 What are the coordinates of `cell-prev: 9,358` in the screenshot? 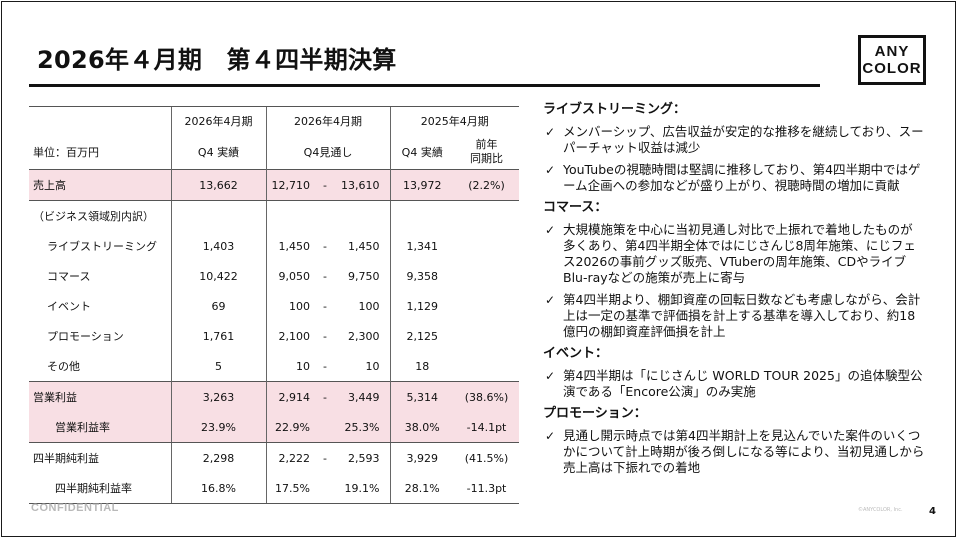 It's located at (421, 276).